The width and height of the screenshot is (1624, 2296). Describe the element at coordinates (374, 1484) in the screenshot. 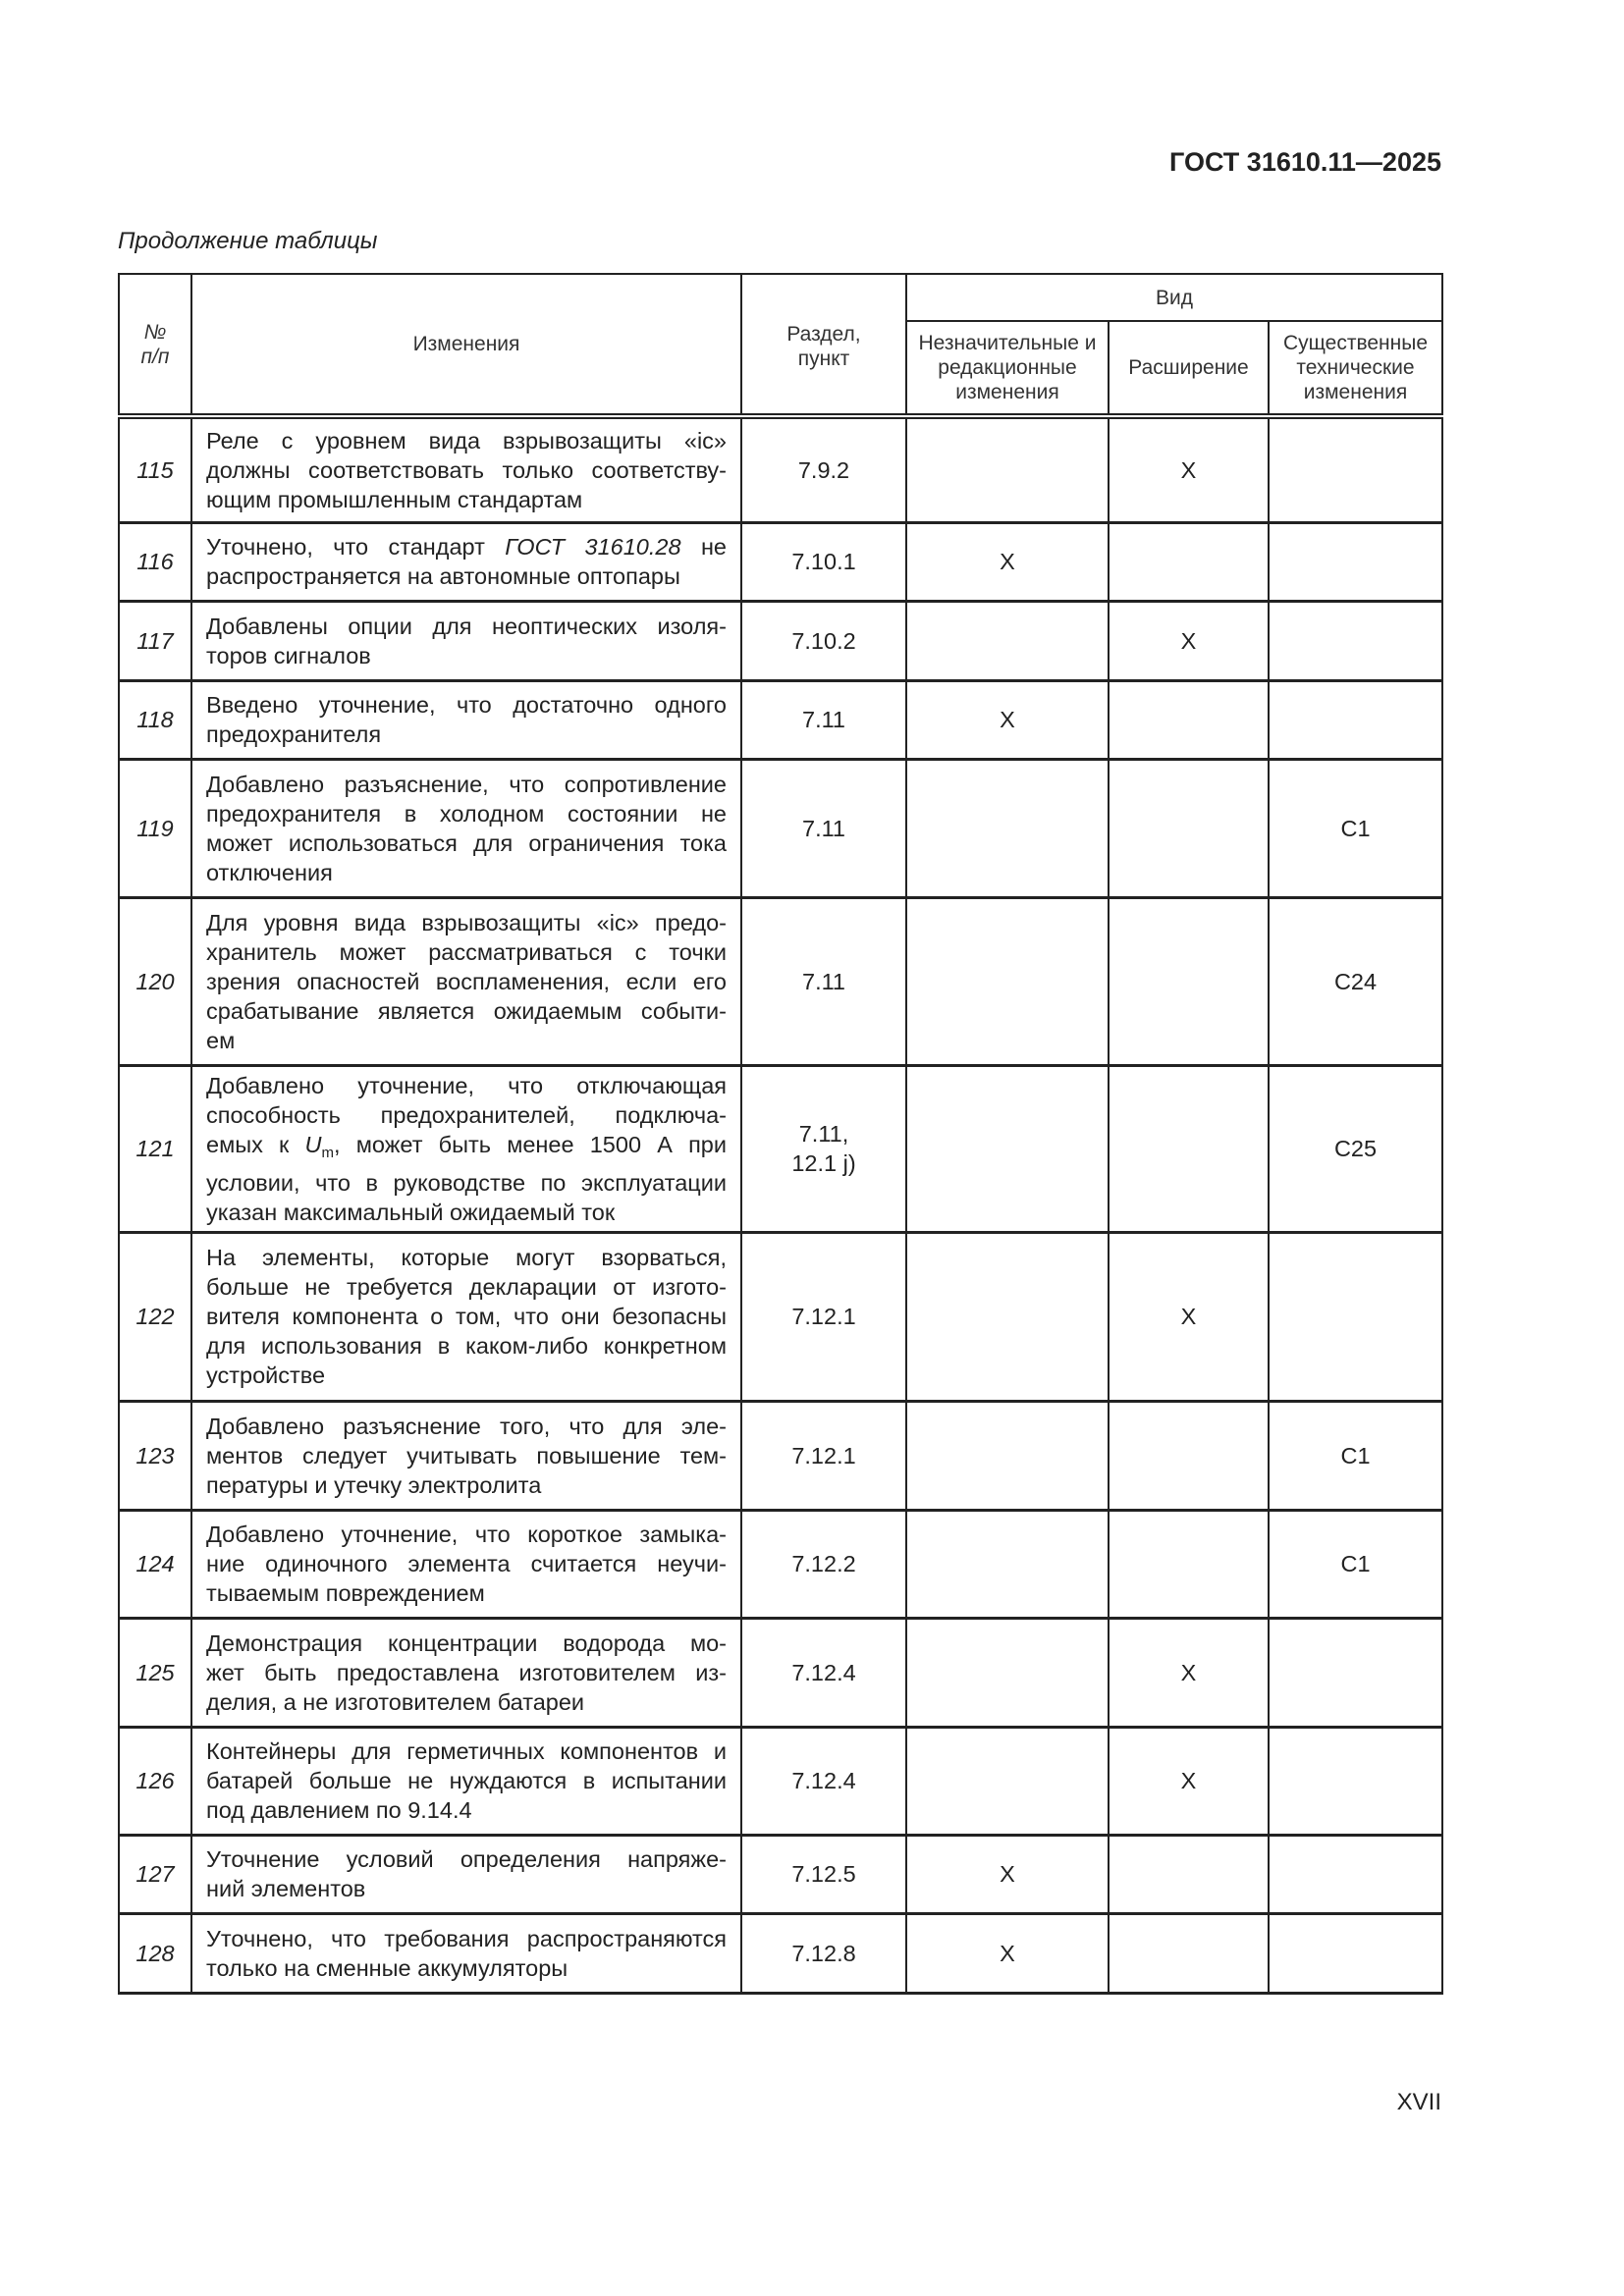

I see `description-line: пературы и утечку электролита` at that location.